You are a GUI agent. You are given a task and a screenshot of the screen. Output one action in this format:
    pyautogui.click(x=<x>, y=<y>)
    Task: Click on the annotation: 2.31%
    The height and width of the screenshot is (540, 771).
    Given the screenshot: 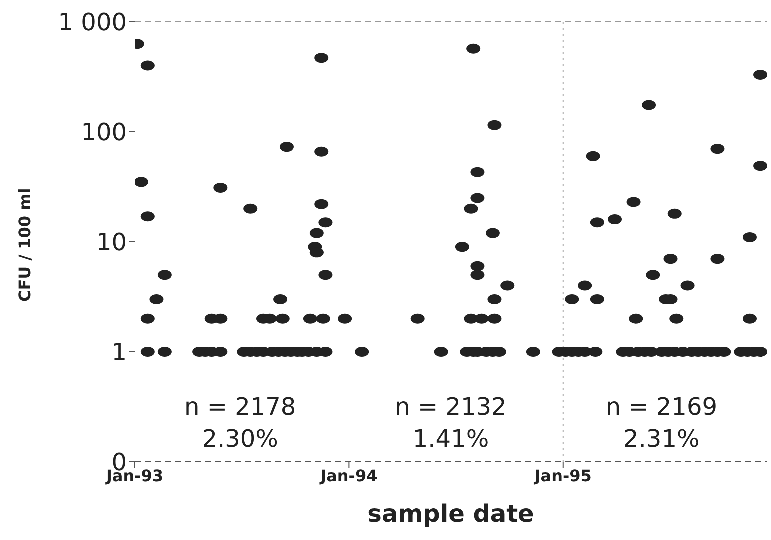 What is the action you would take?
    pyautogui.click(x=661, y=439)
    